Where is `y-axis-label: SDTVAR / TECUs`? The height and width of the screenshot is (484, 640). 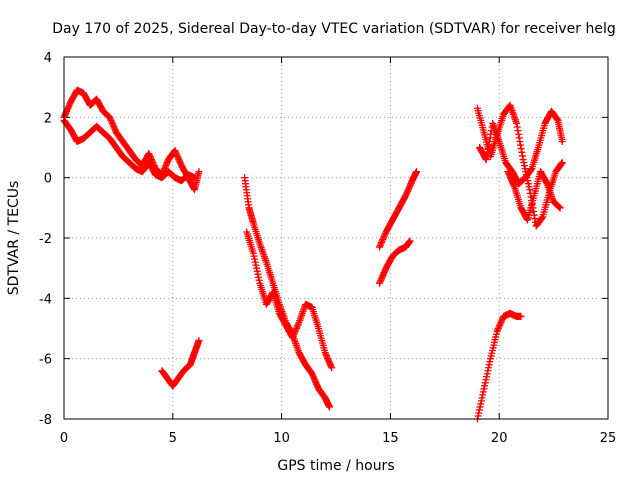
y-axis-label: SDTVAR / TECUs is located at coordinates (14, 238).